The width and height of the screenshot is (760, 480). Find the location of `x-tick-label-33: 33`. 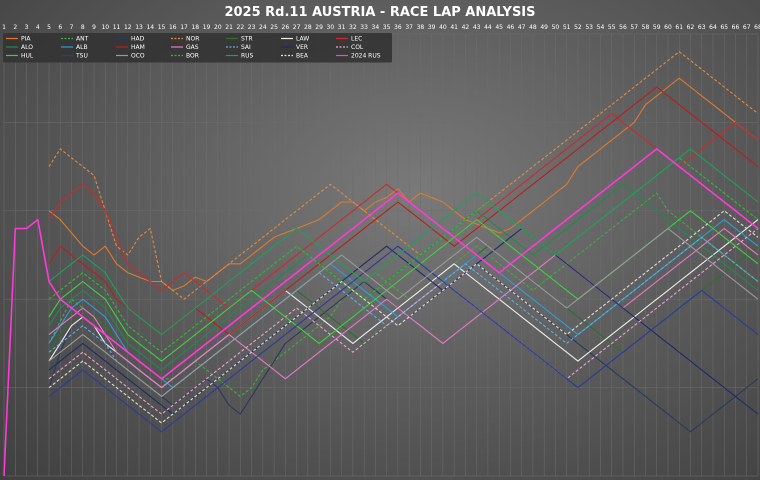

x-tick-label-33: 33 is located at coordinates (364, 27).